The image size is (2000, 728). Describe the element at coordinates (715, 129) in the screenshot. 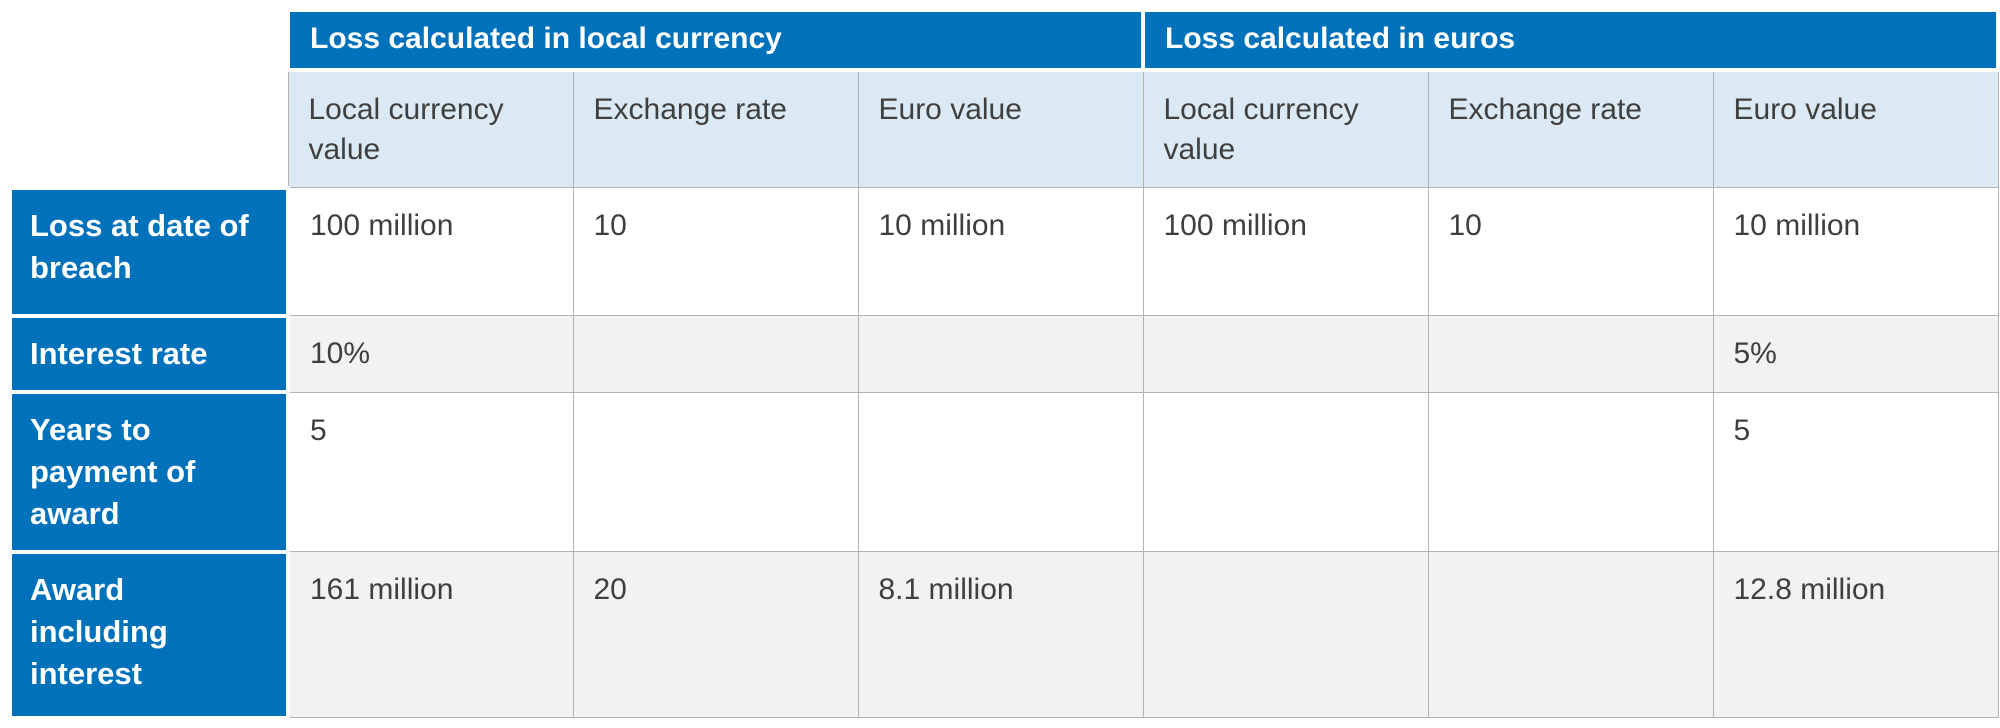

I see `column-header-exchange-rate-1: Exchange rate` at that location.